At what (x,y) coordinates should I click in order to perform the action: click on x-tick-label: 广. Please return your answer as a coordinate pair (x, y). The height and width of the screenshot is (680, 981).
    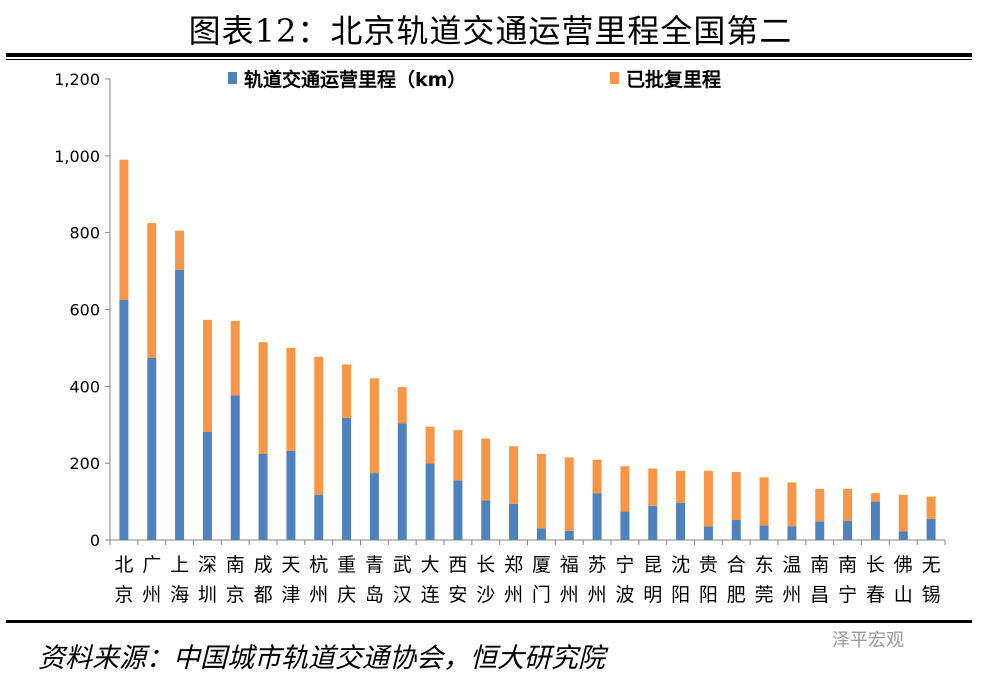
    Looking at the image, I should click on (151, 565).